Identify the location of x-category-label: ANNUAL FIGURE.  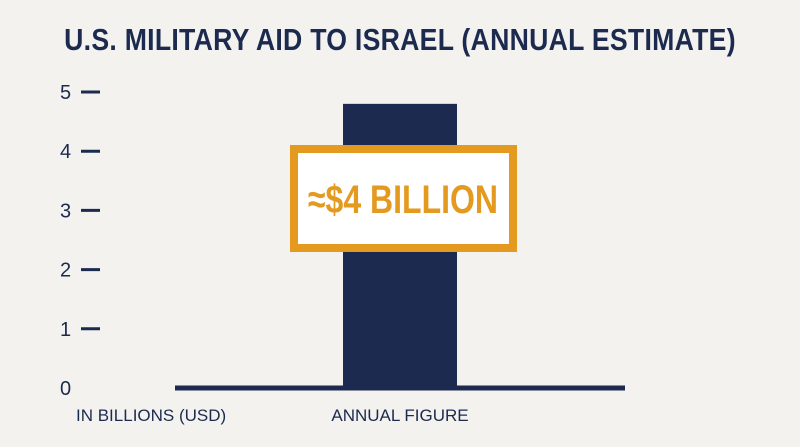
(399, 415).